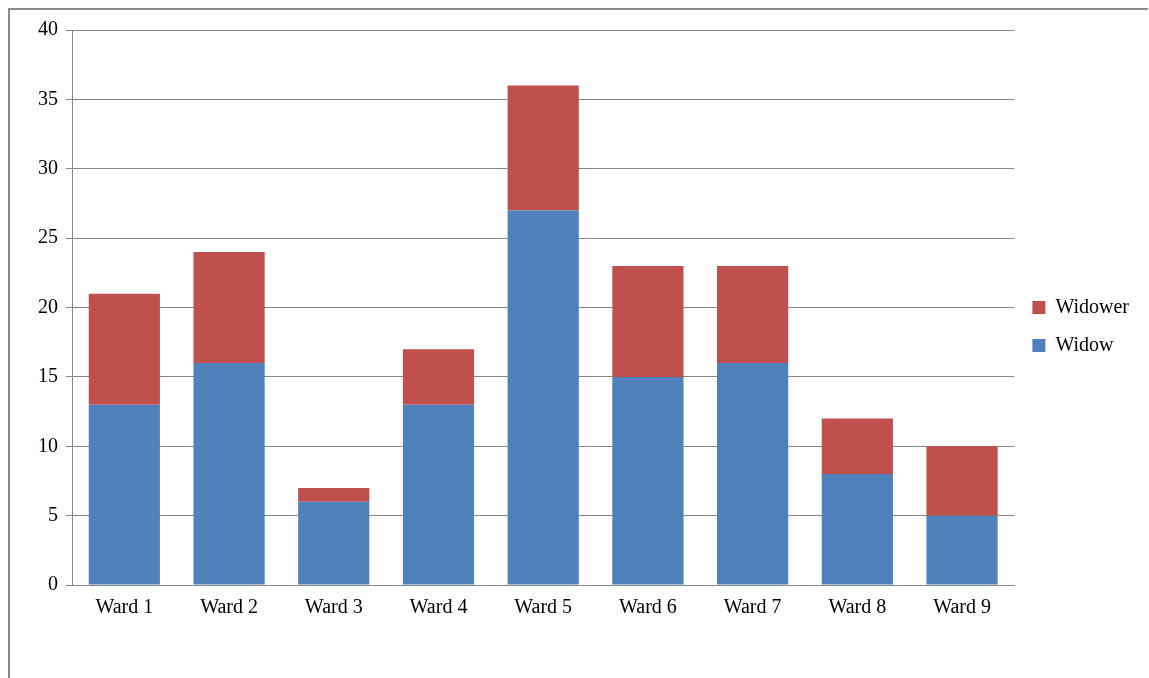 This screenshot has width=1149, height=678. What do you see at coordinates (752, 606) in the screenshot?
I see `x-tick-label: Ward 7` at bounding box center [752, 606].